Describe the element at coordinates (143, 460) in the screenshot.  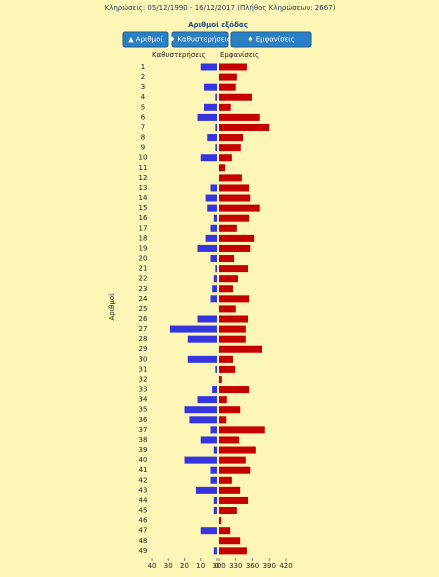
I see `y-tick-label: 40` at that location.